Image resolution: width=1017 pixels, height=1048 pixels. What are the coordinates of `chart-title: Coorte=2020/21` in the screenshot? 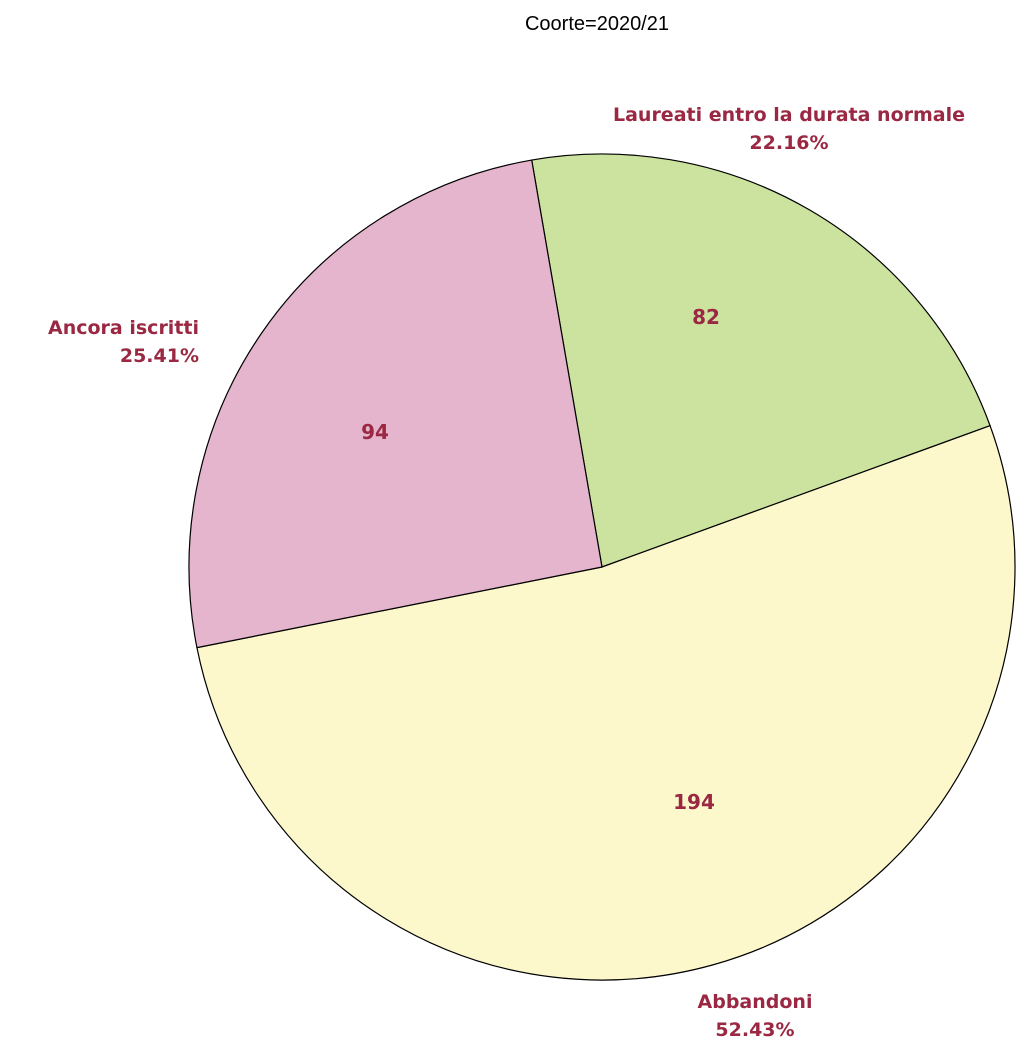 It's located at (597, 24).